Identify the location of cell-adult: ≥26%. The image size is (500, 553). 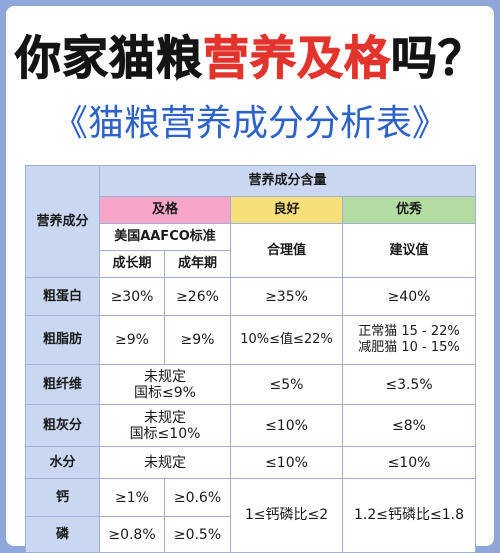
(197, 296).